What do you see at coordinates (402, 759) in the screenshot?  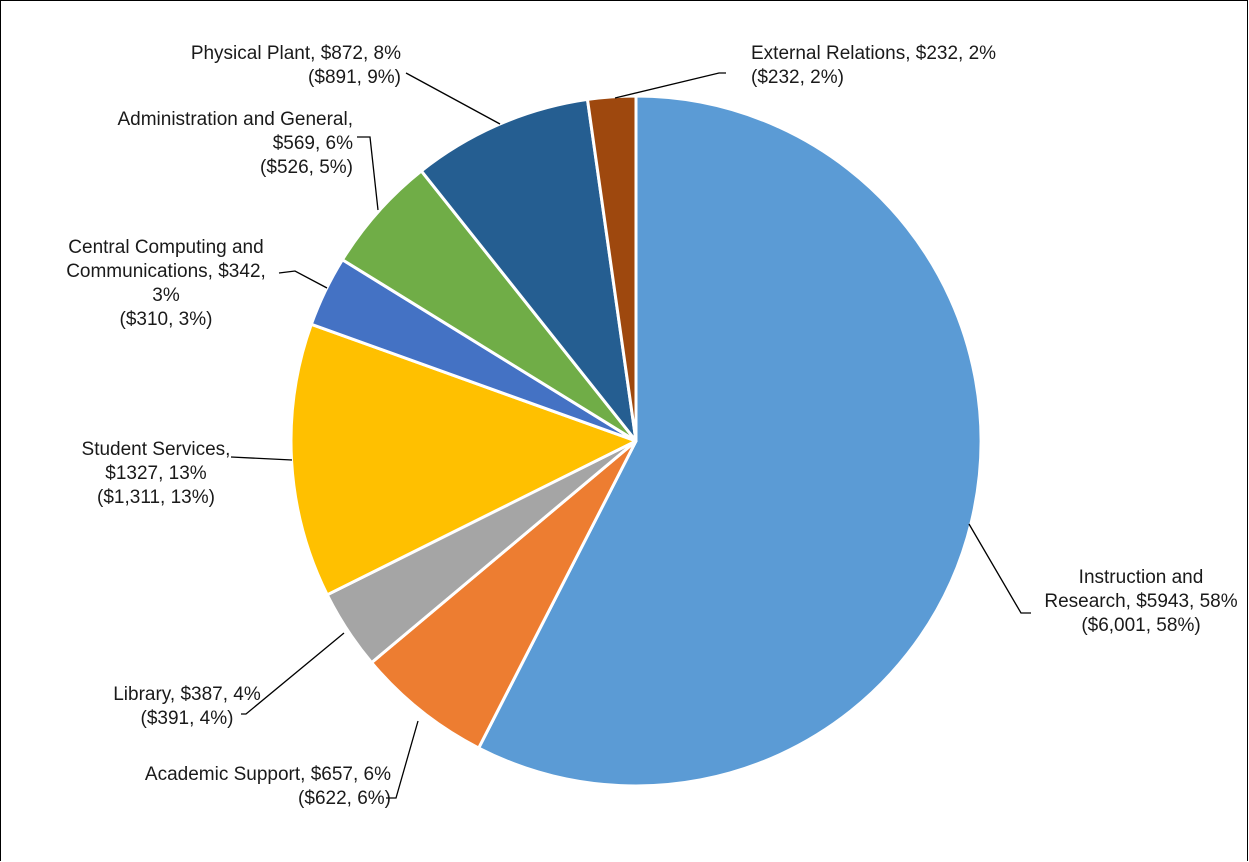 I see `leader-line-academic-support` at bounding box center [402, 759].